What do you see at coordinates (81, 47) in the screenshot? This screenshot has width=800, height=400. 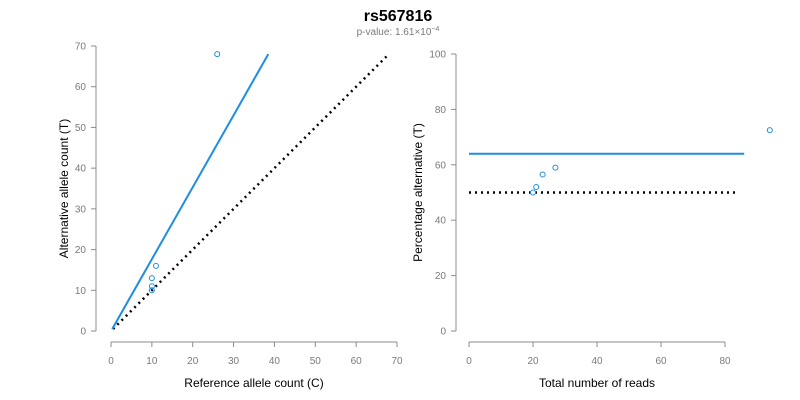 I see `y-tick-label: 70` at bounding box center [81, 47].